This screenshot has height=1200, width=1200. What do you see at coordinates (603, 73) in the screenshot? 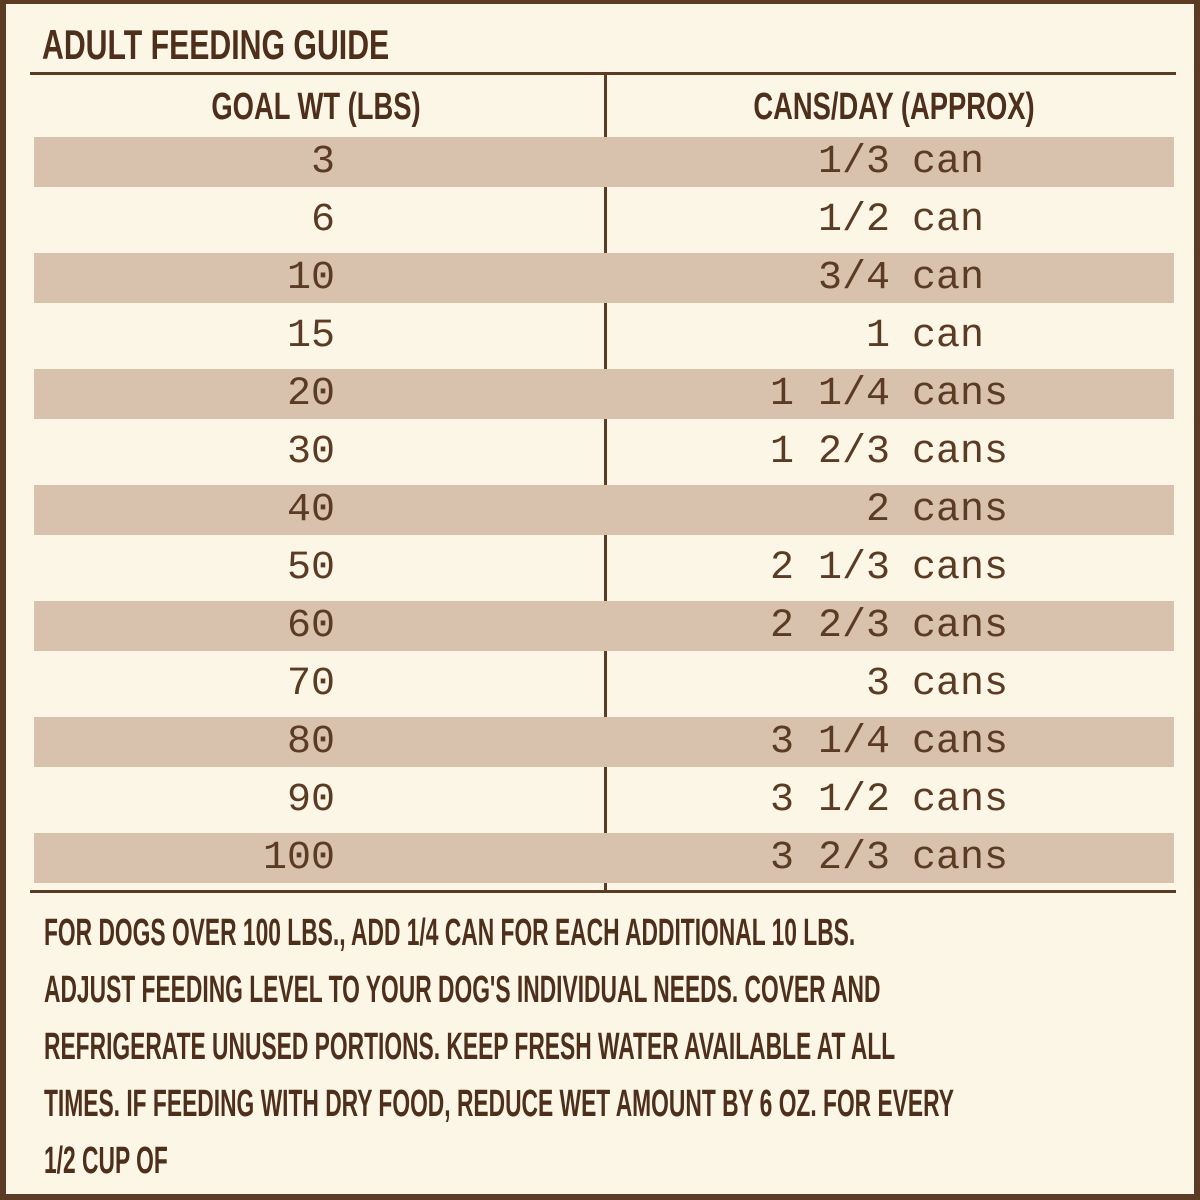
I see `title-rule` at bounding box center [603, 73].